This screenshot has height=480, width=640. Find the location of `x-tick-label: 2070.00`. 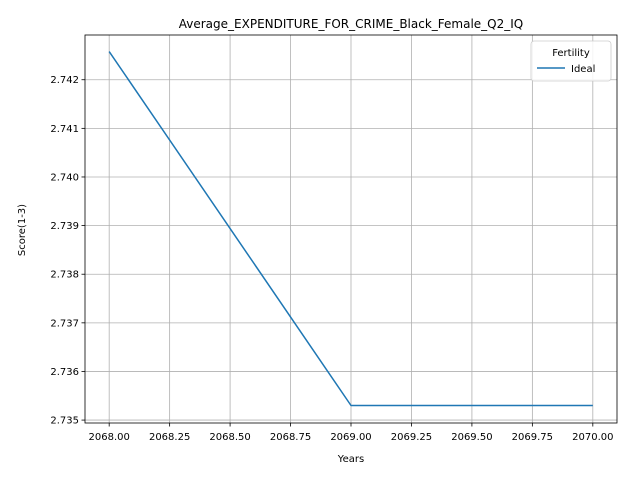

x-tick-label: 2070.00 is located at coordinates (592, 437).